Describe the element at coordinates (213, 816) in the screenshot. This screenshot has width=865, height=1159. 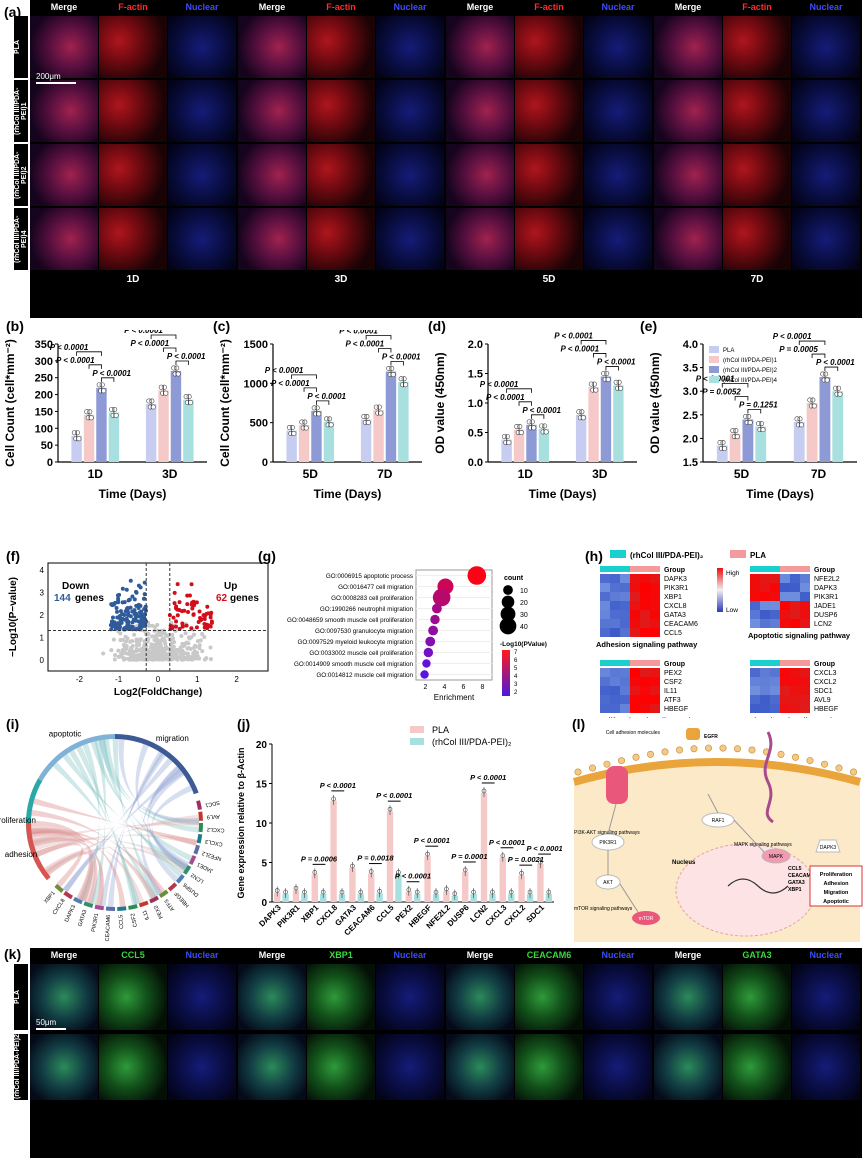
I see `gene-label: AVL9` at that location.